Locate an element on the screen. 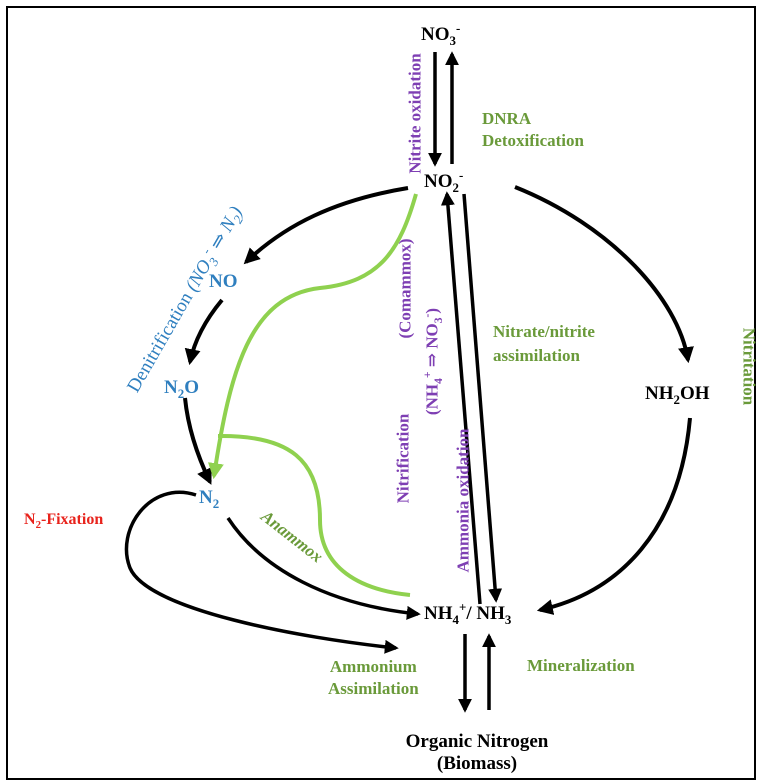 The image size is (764, 782). label-nitrification-formula: (NH4+ ⇒ NO3-) is located at coordinates (432, 362).